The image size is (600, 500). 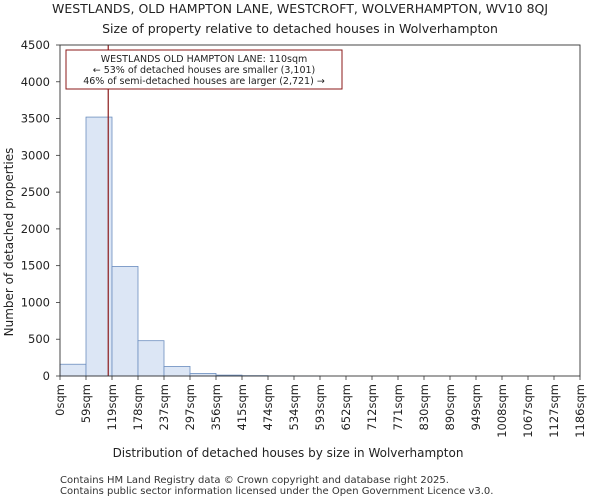 I want to click on y-tick-label: 0, so click(x=46, y=376).